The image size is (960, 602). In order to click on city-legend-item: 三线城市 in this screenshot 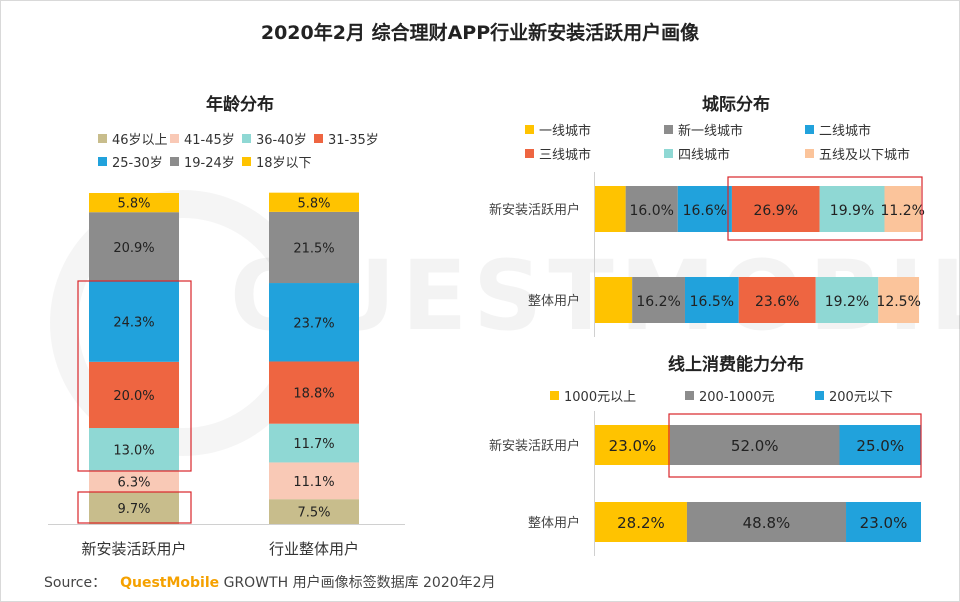, I will do `click(558, 153)`.